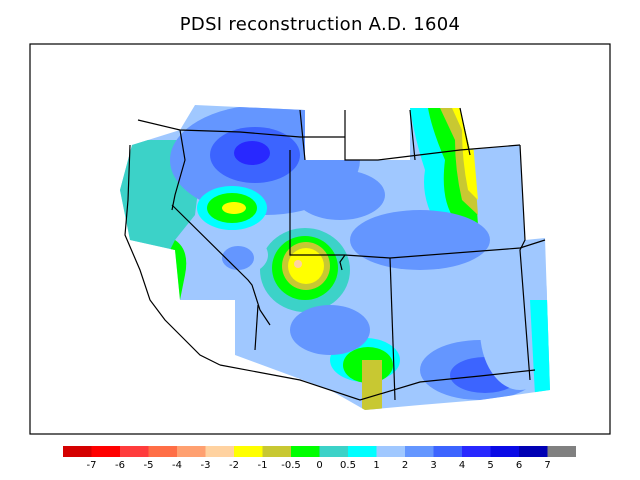  What do you see at coordinates (221, 265) in the screenshot?
I see `border-ca-nv` at bounding box center [221, 265].